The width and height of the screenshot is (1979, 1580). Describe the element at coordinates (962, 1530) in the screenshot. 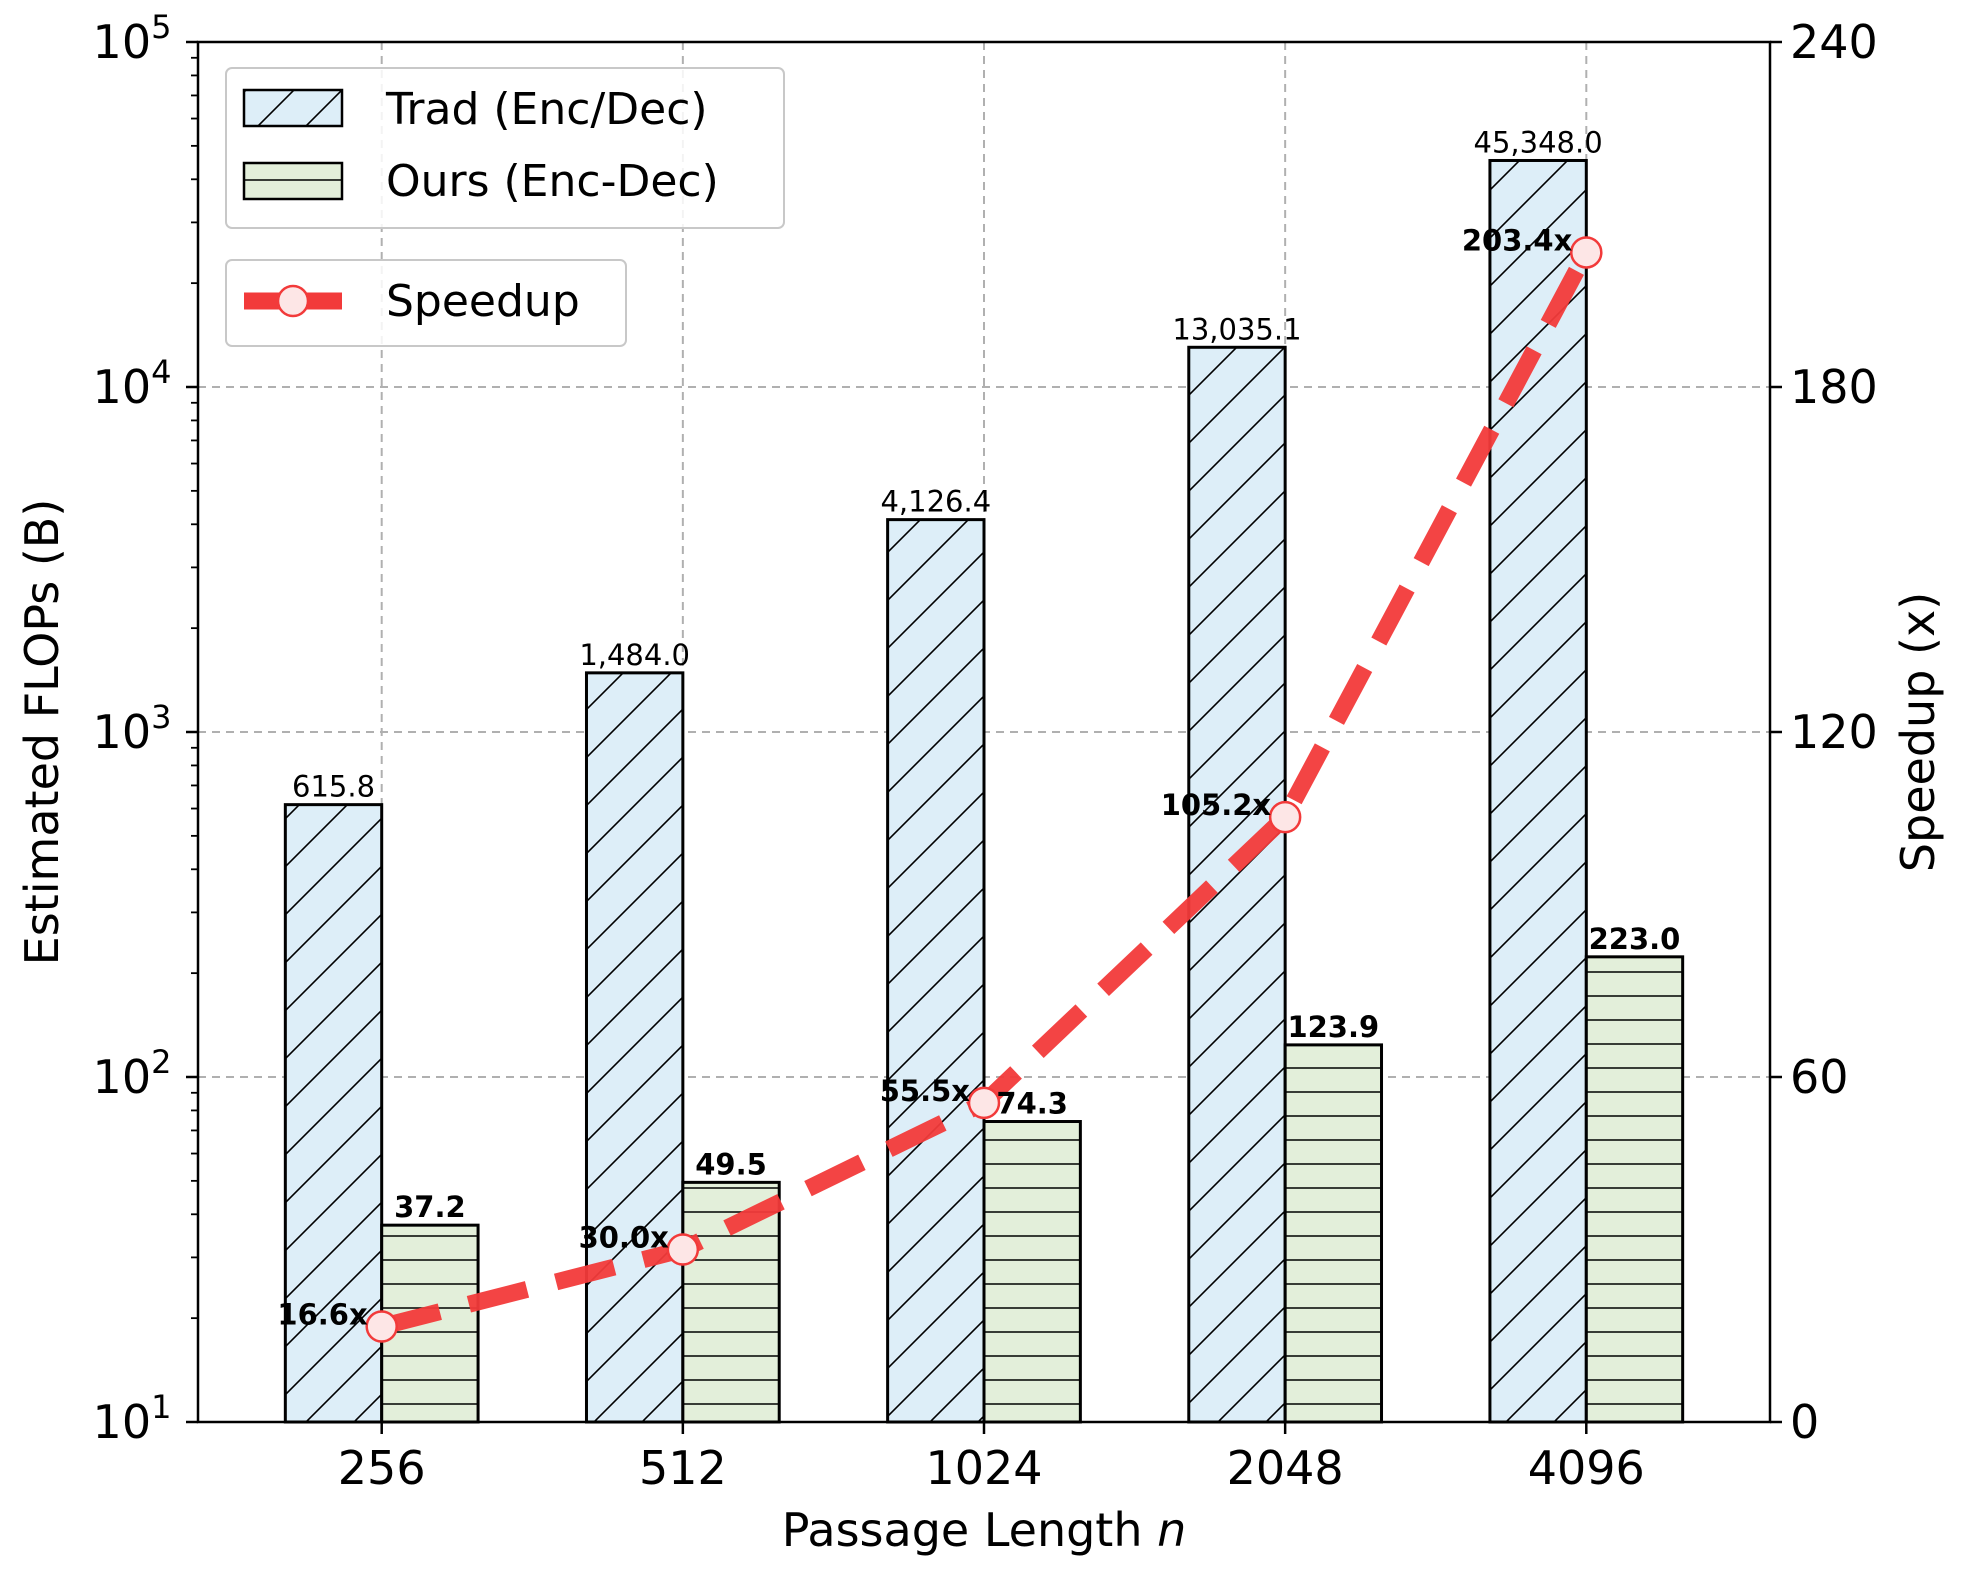

I see `x-axis-title-text: Passage Length` at that location.